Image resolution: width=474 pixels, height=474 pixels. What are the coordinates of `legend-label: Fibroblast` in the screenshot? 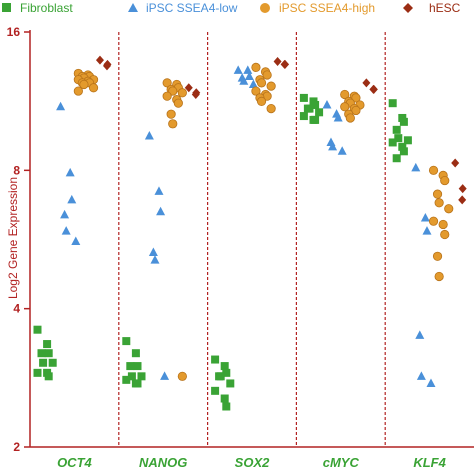 It's located at (46, 8).